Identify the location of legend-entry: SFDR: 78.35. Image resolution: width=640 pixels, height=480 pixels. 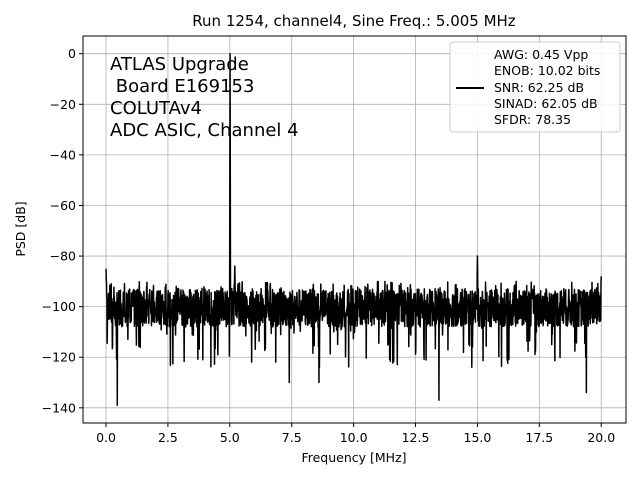
(532, 119).